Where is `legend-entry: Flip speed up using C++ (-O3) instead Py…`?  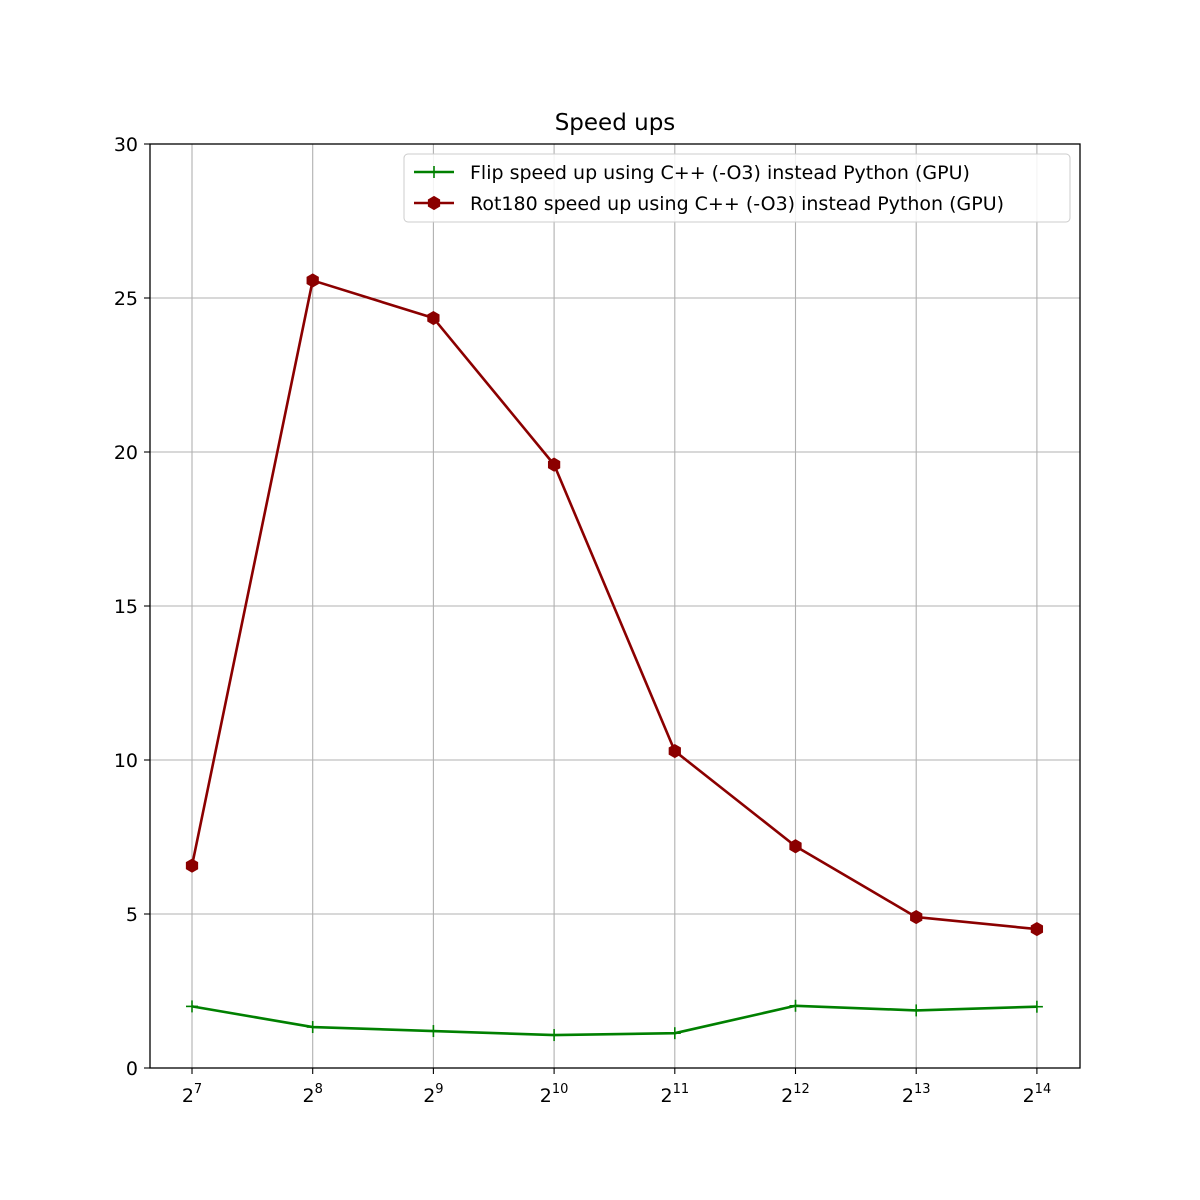
legend-entry: Flip speed up using C++ (-O3) instead Py… is located at coordinates (692, 173).